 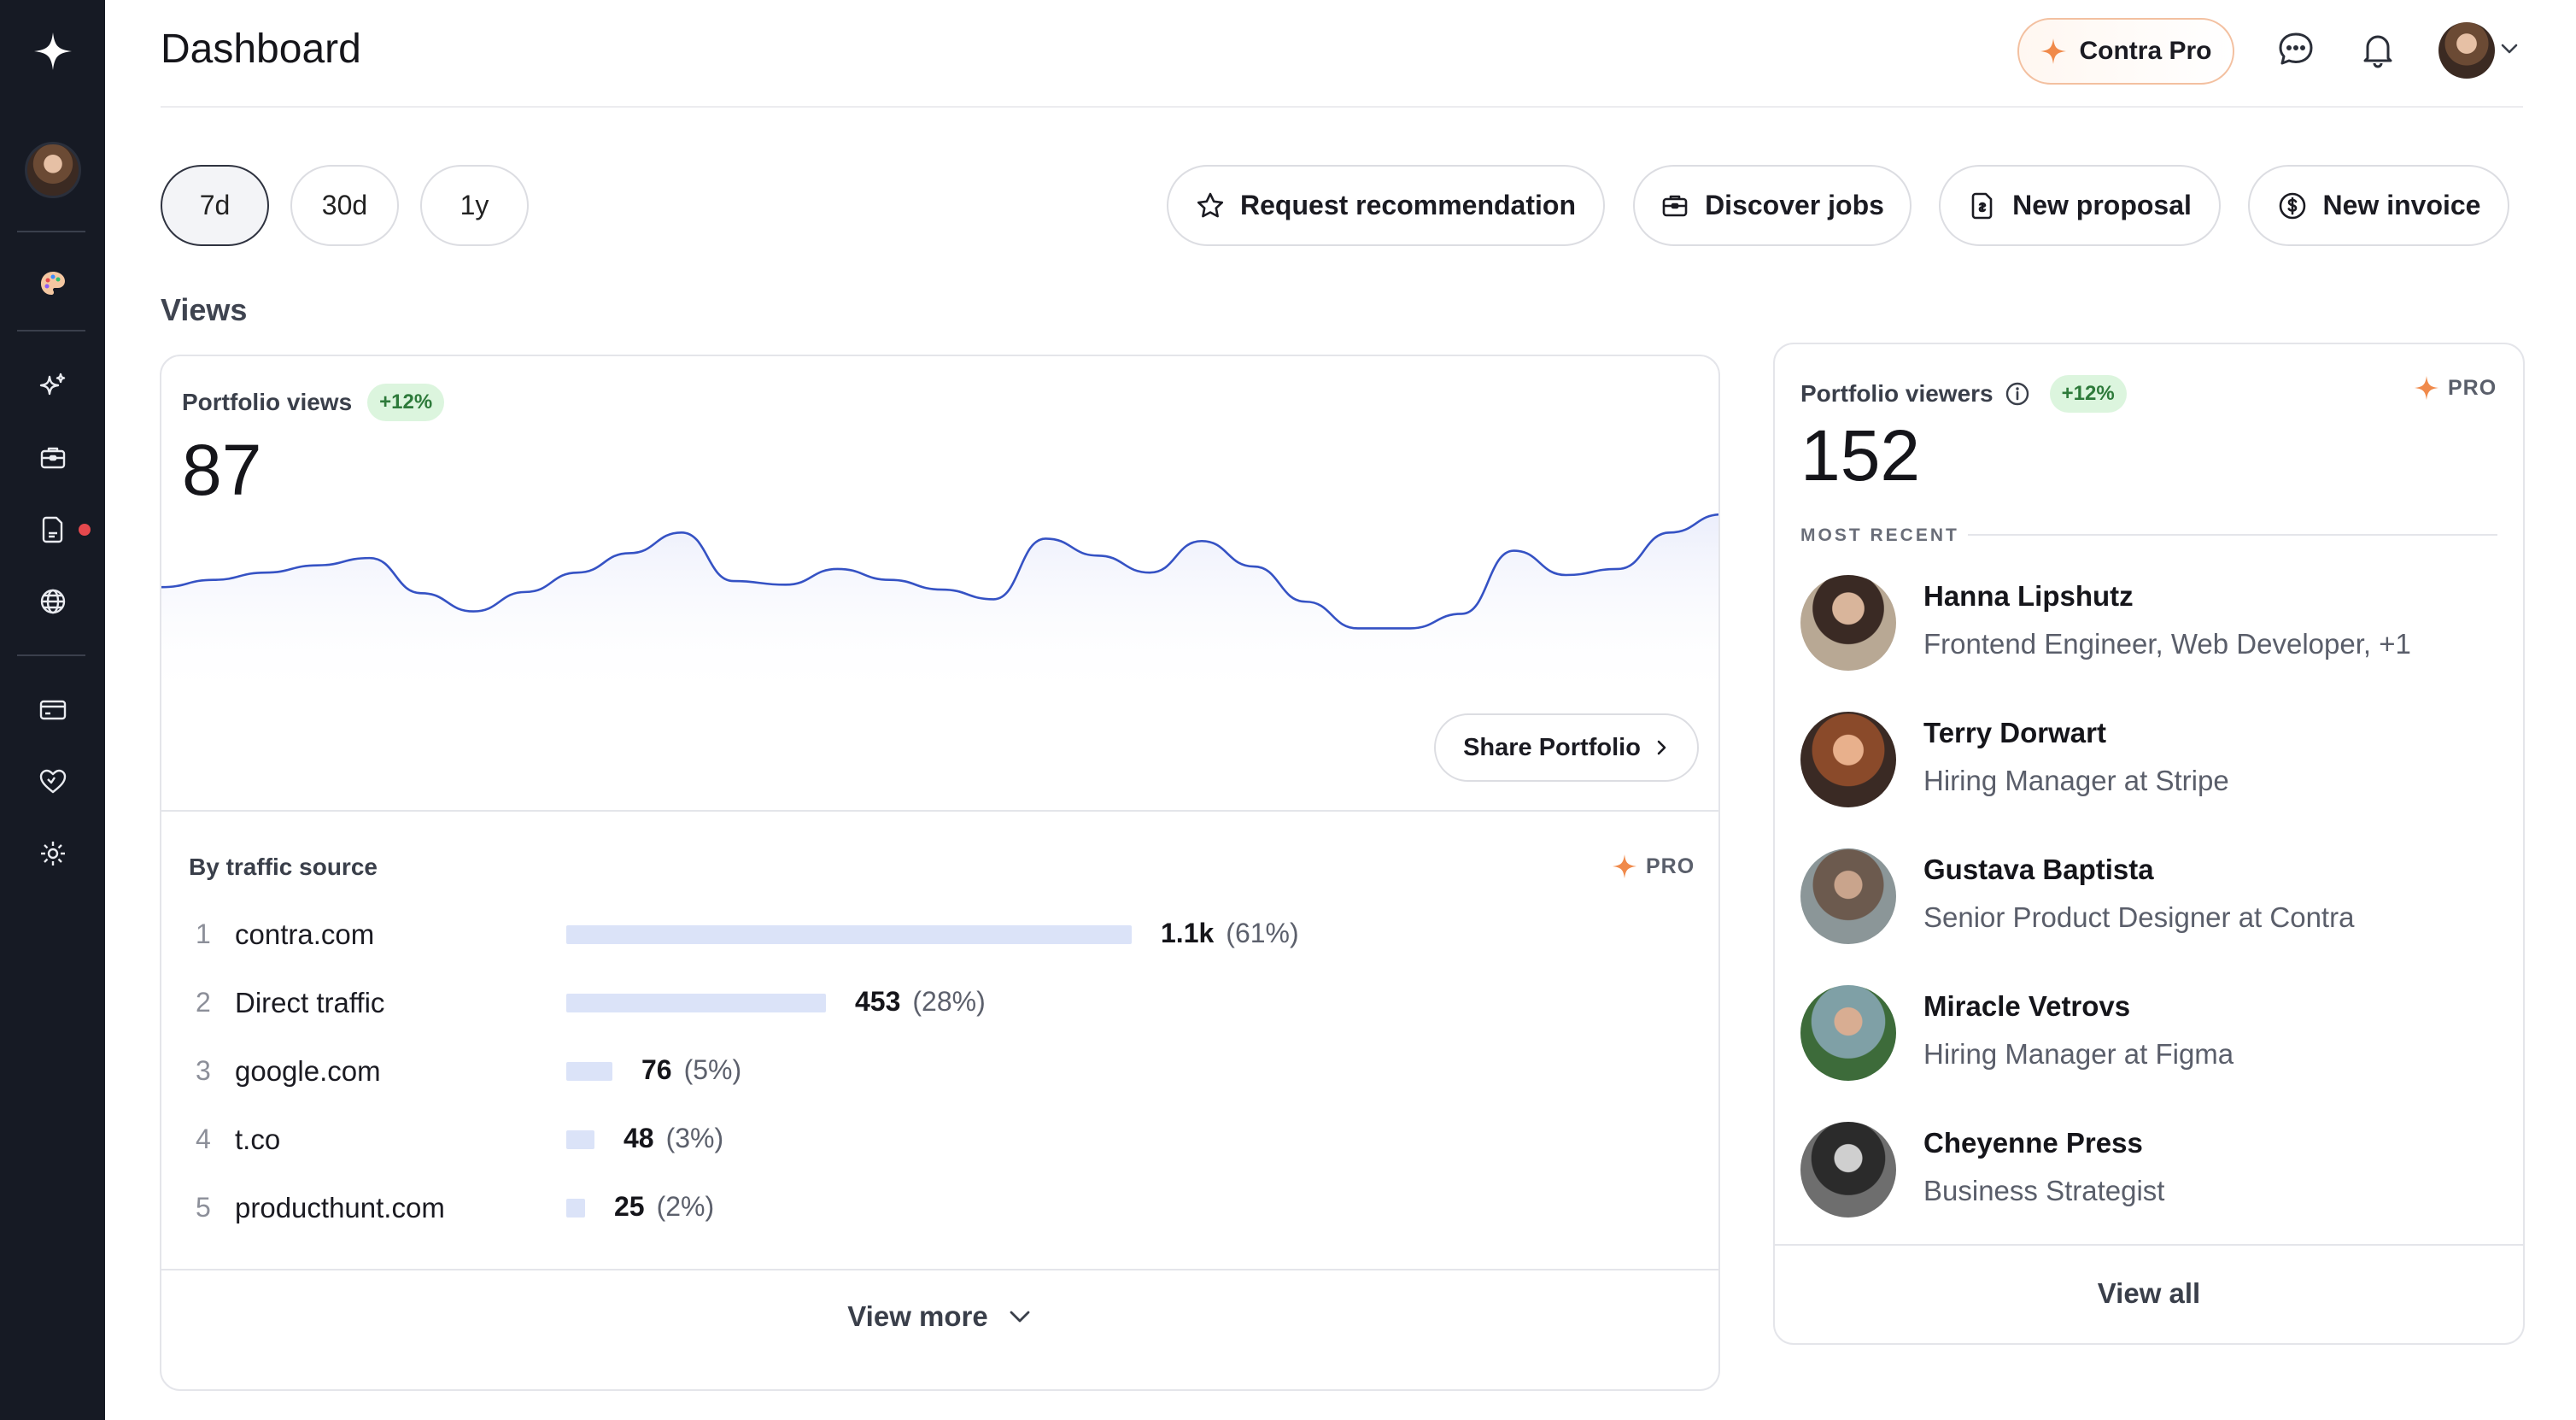 What do you see at coordinates (2292, 205) in the screenshot?
I see `dollar-circle-icon` at bounding box center [2292, 205].